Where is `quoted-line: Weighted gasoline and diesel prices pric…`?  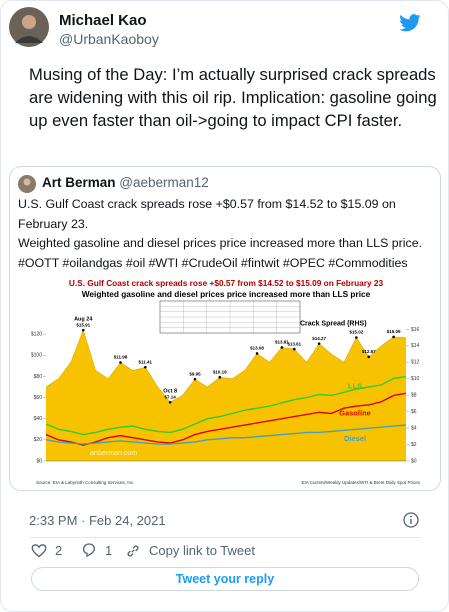 quoted-line: Weighted gasoline and diesel prices pric… is located at coordinates (220, 243).